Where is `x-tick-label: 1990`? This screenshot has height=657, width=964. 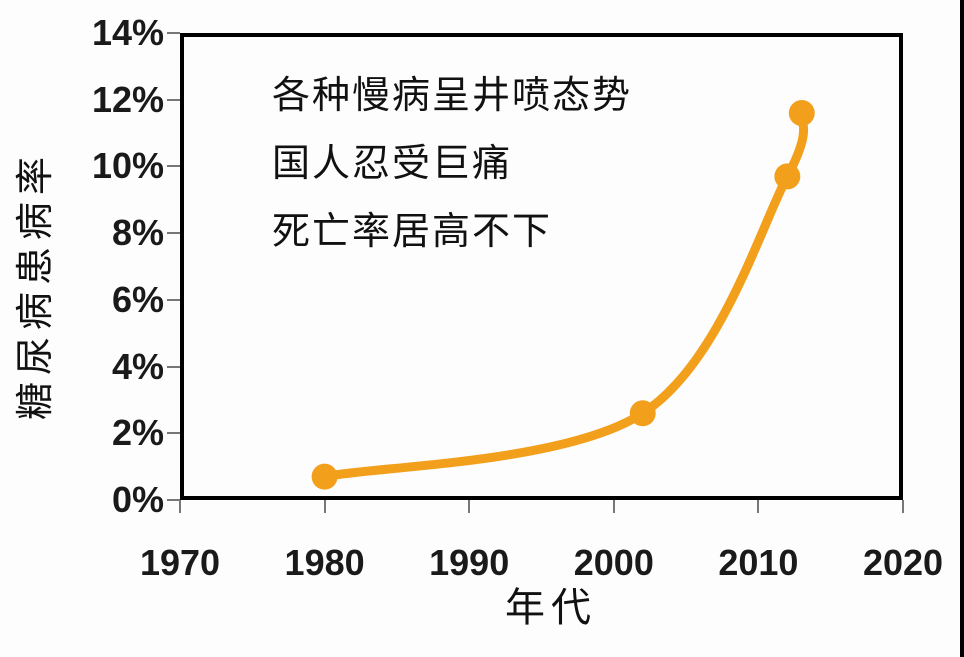
x-tick-label: 1990 is located at coordinates (469, 562).